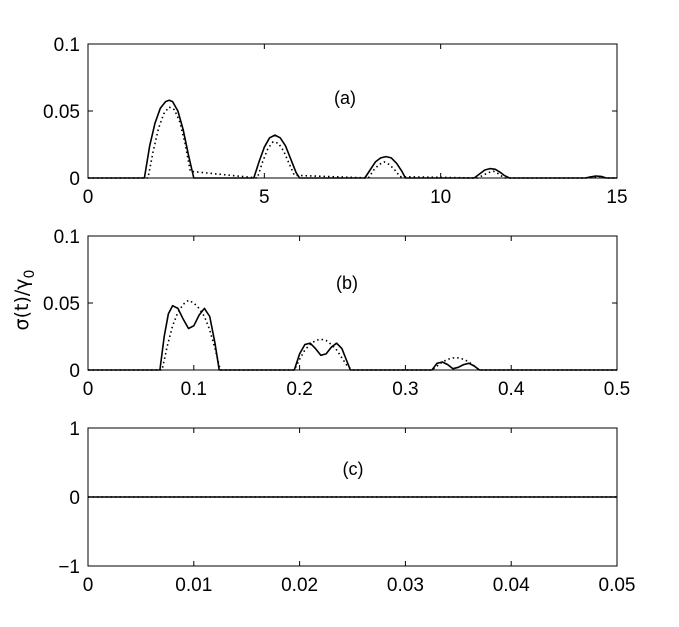  I want to click on panel-b-label: (b), so click(347, 283).